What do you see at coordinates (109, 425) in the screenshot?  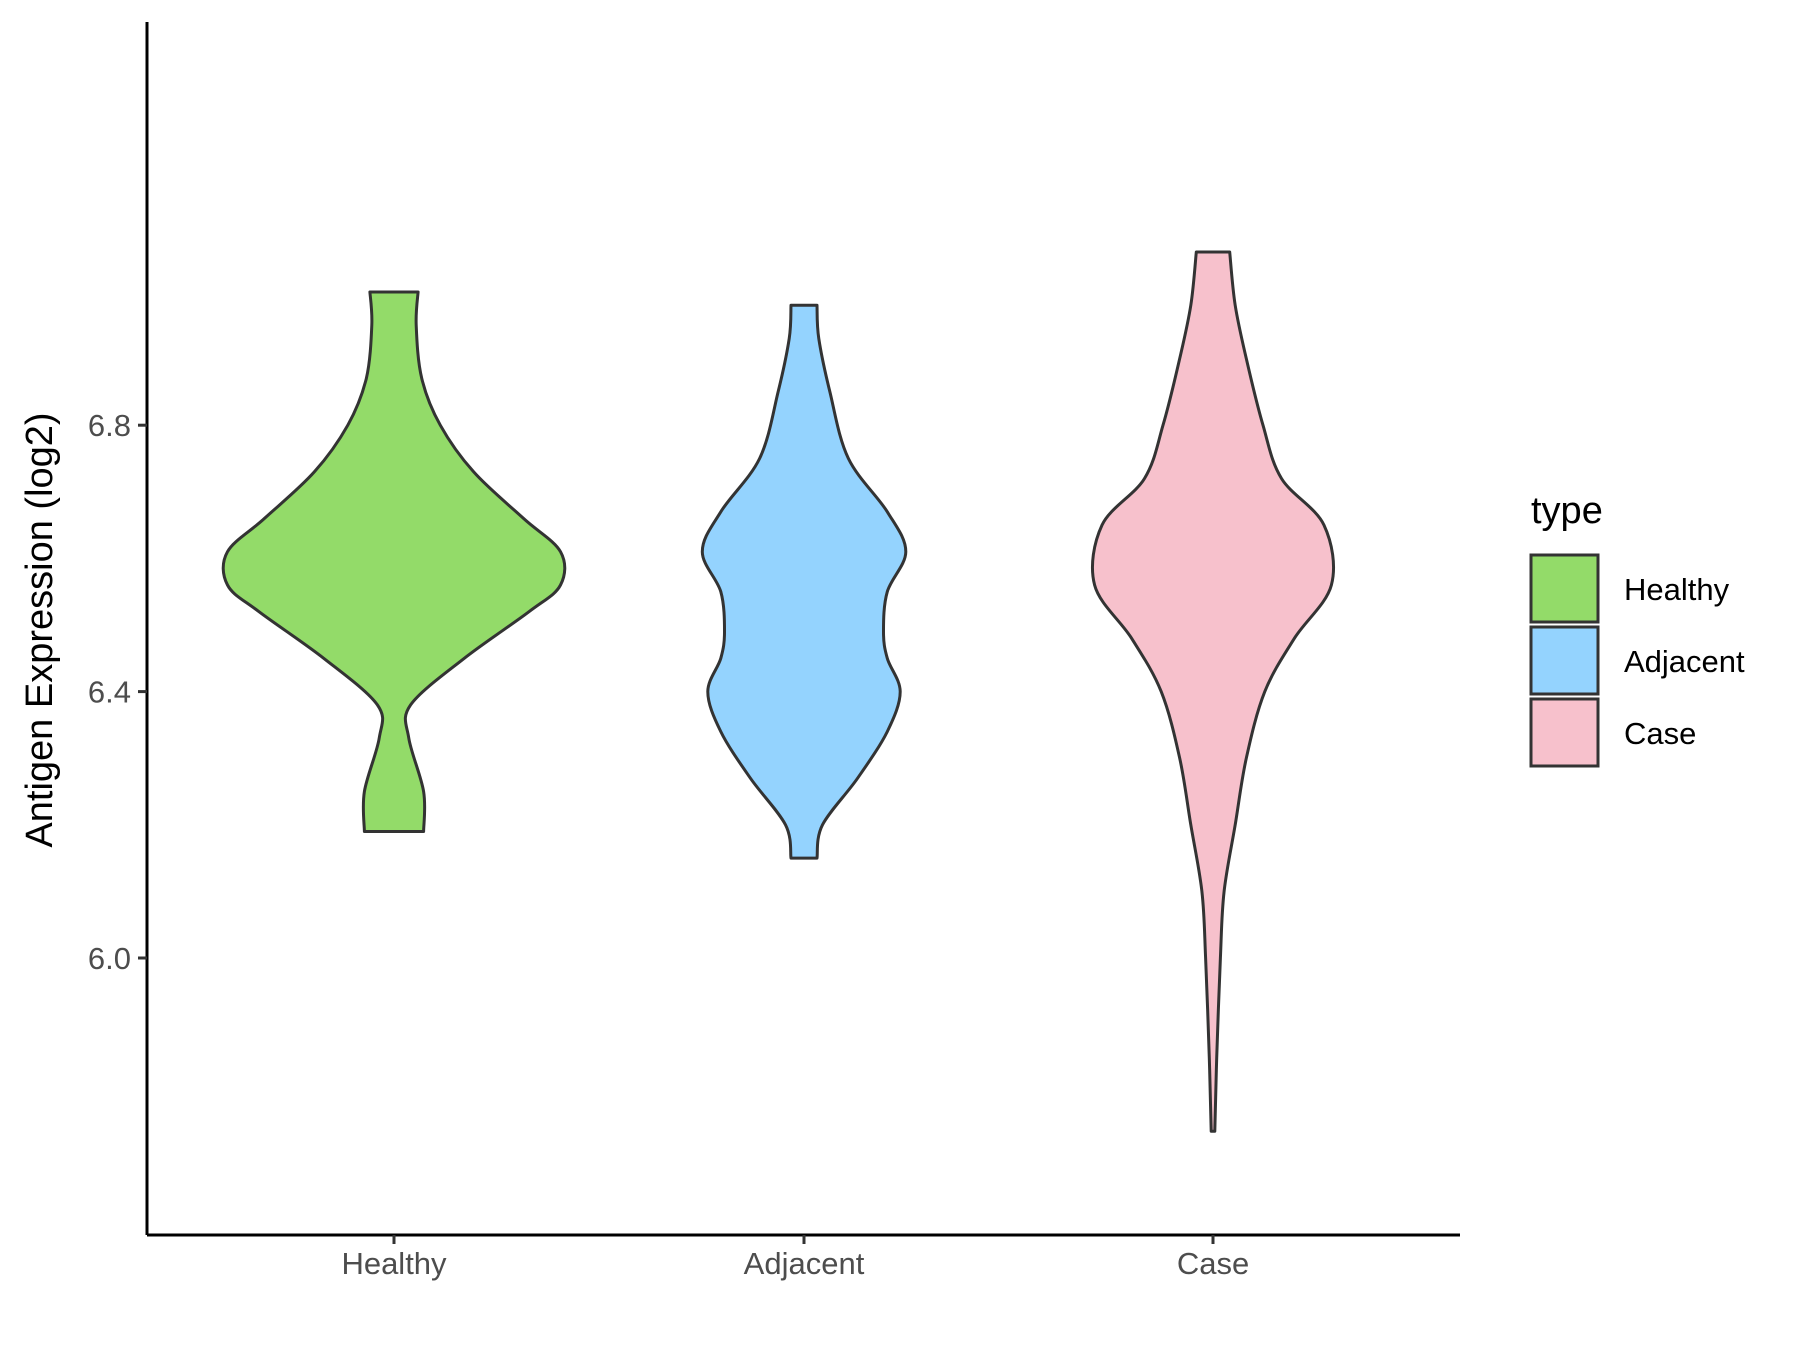 I see `y-tick-label: 6.8` at bounding box center [109, 425].